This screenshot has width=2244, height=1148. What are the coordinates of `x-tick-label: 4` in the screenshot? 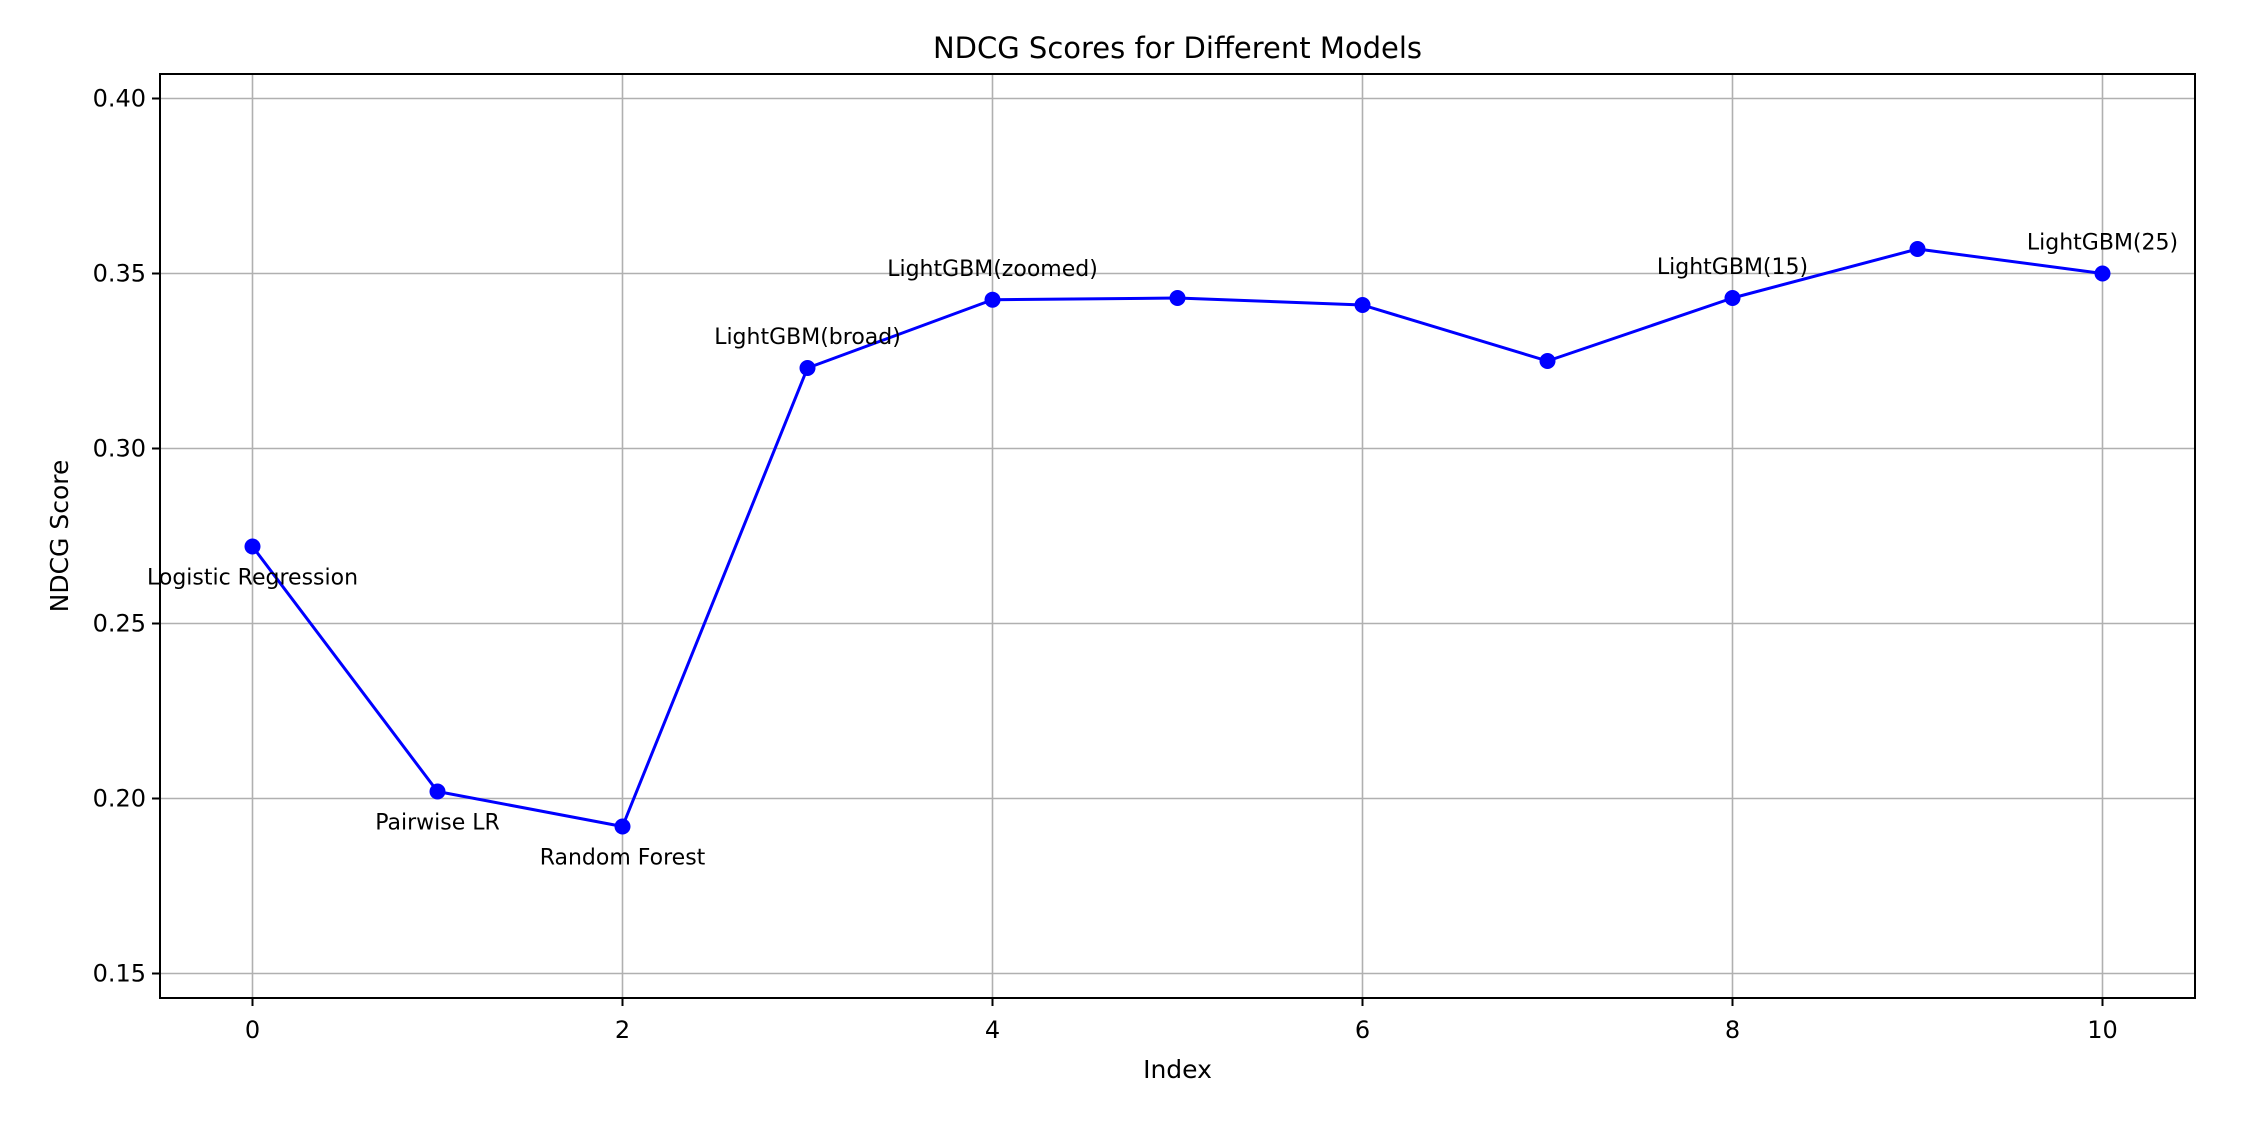 It's located at (992, 1030).